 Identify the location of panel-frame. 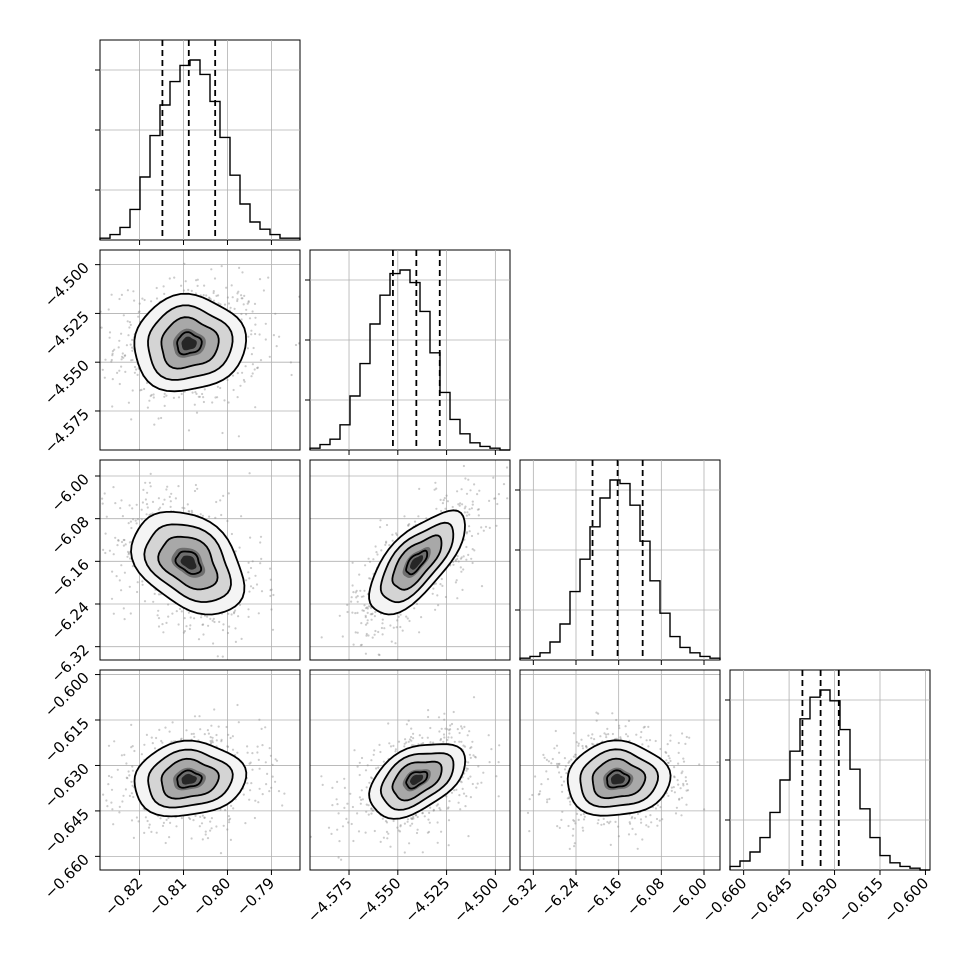
(830, 770).